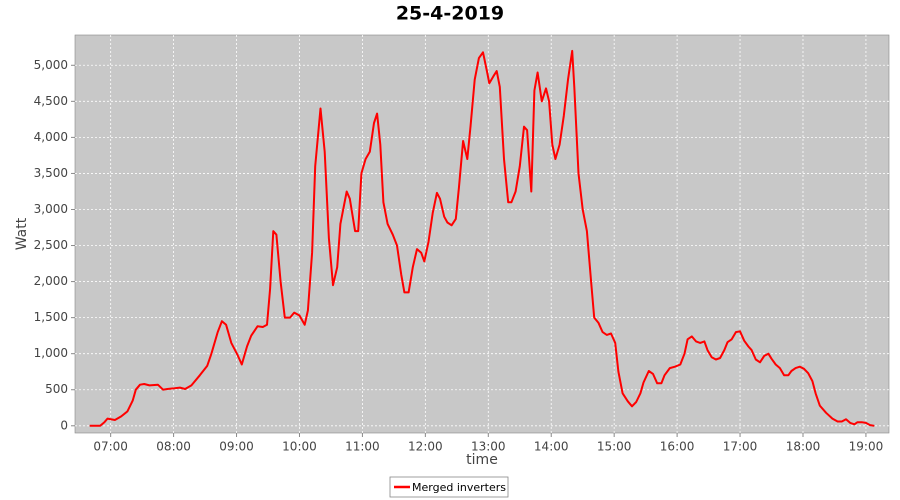  What do you see at coordinates (51, 65) in the screenshot?
I see `y-tick-label: 5,000` at bounding box center [51, 65].